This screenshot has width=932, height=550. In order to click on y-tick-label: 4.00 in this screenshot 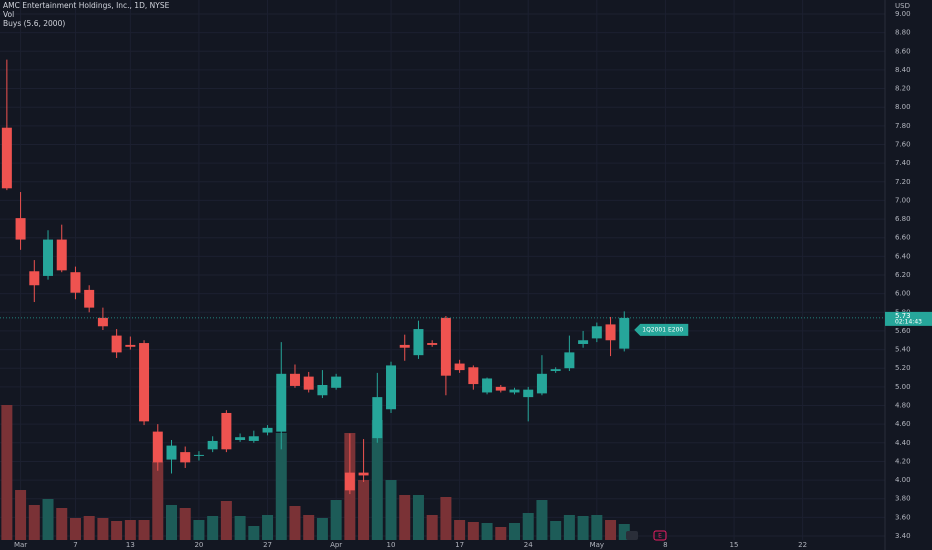, I will do `click(903, 480)`.